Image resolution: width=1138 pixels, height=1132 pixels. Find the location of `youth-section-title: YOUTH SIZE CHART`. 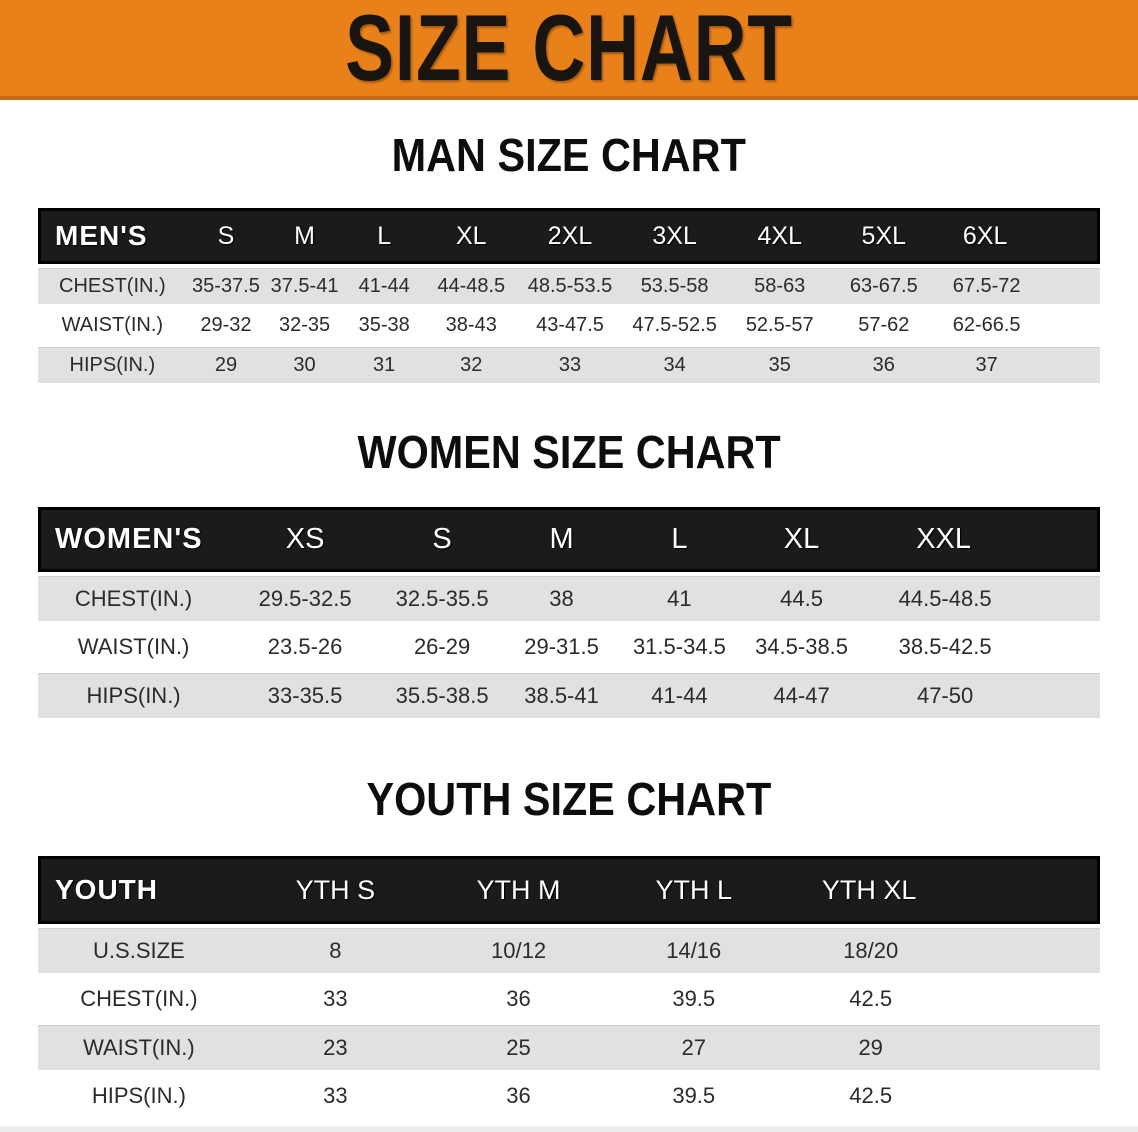

youth-section-title: YOUTH SIZE CHART is located at coordinates (569, 799).